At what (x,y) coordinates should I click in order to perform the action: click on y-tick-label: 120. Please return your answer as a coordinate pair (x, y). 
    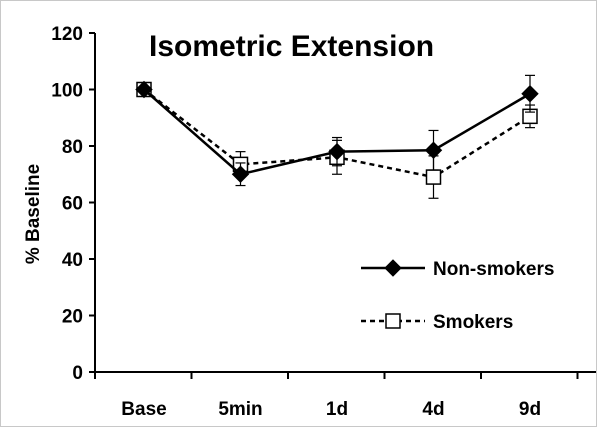
    Looking at the image, I should click on (67, 34).